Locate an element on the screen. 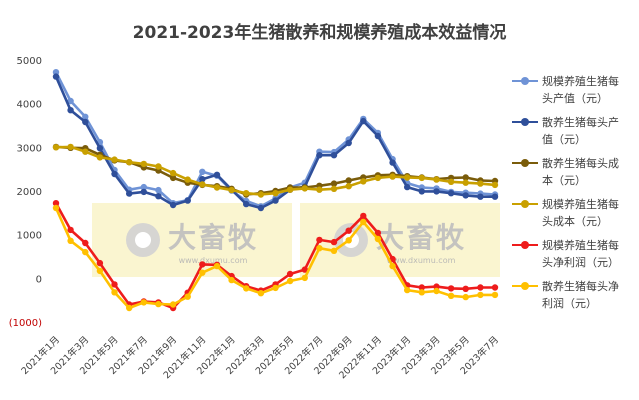  legend-label: 规模养殖生猪每 头产值（元） is located at coordinates (580, 90).